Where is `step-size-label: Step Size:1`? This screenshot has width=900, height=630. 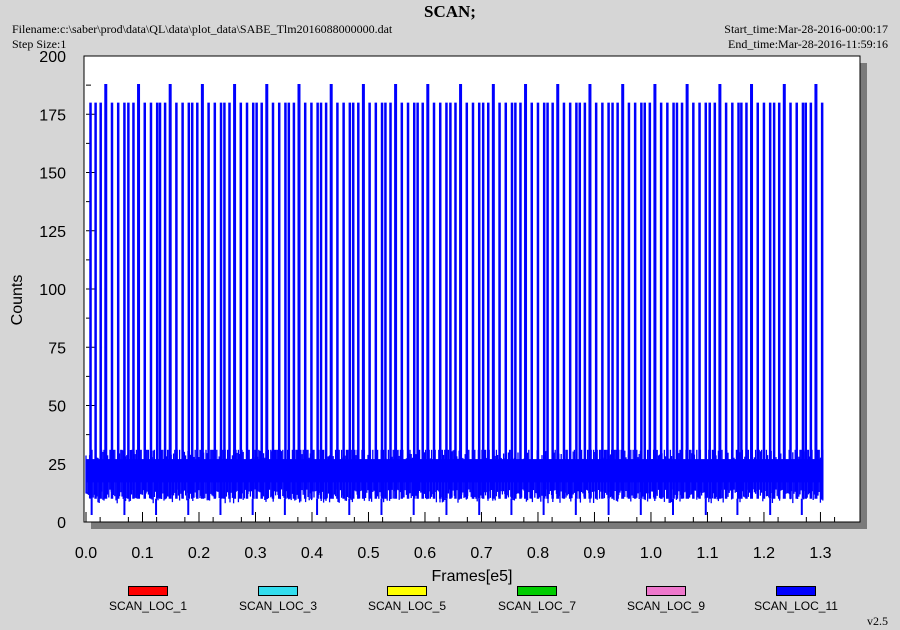 step-size-label: Step Size:1 is located at coordinates (39, 44).